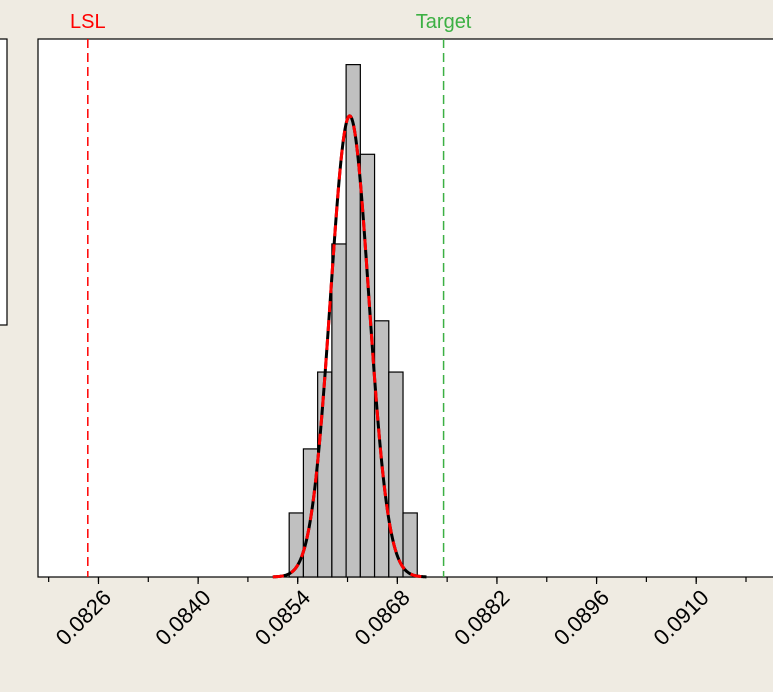  I want to click on fit-curves, so click(349, 346).